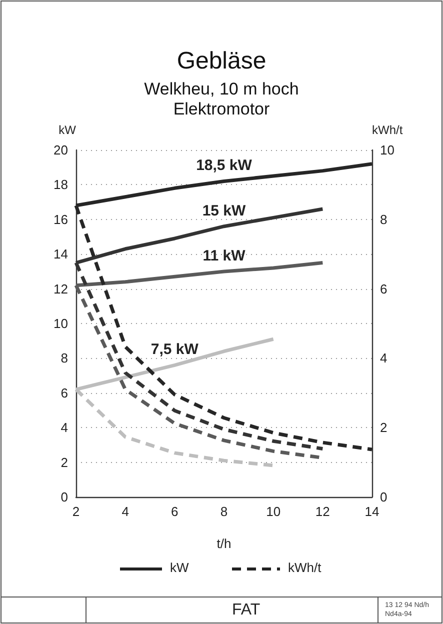 This screenshot has height=624, width=443. What do you see at coordinates (246, 610) in the screenshot?
I see `text: FAT` at bounding box center [246, 610].